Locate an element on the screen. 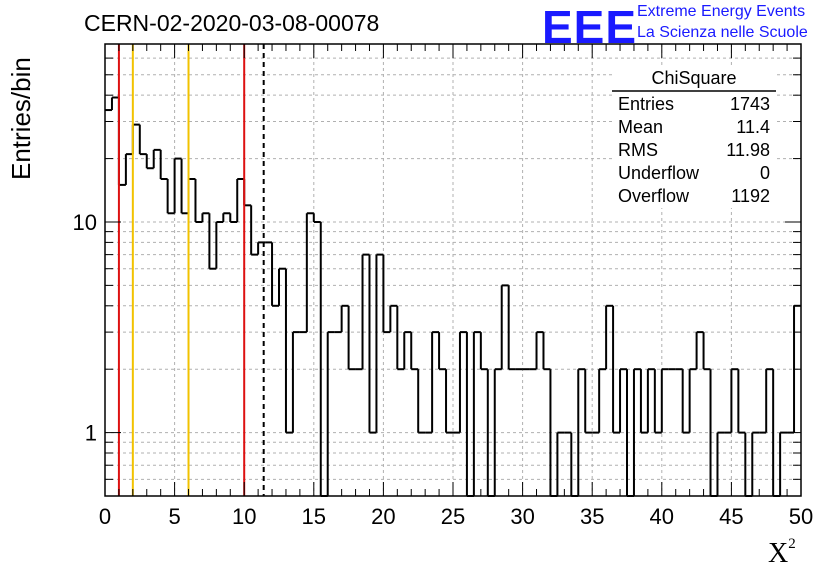 The width and height of the screenshot is (836, 572). x-tick-label: 45 is located at coordinates (731, 516).